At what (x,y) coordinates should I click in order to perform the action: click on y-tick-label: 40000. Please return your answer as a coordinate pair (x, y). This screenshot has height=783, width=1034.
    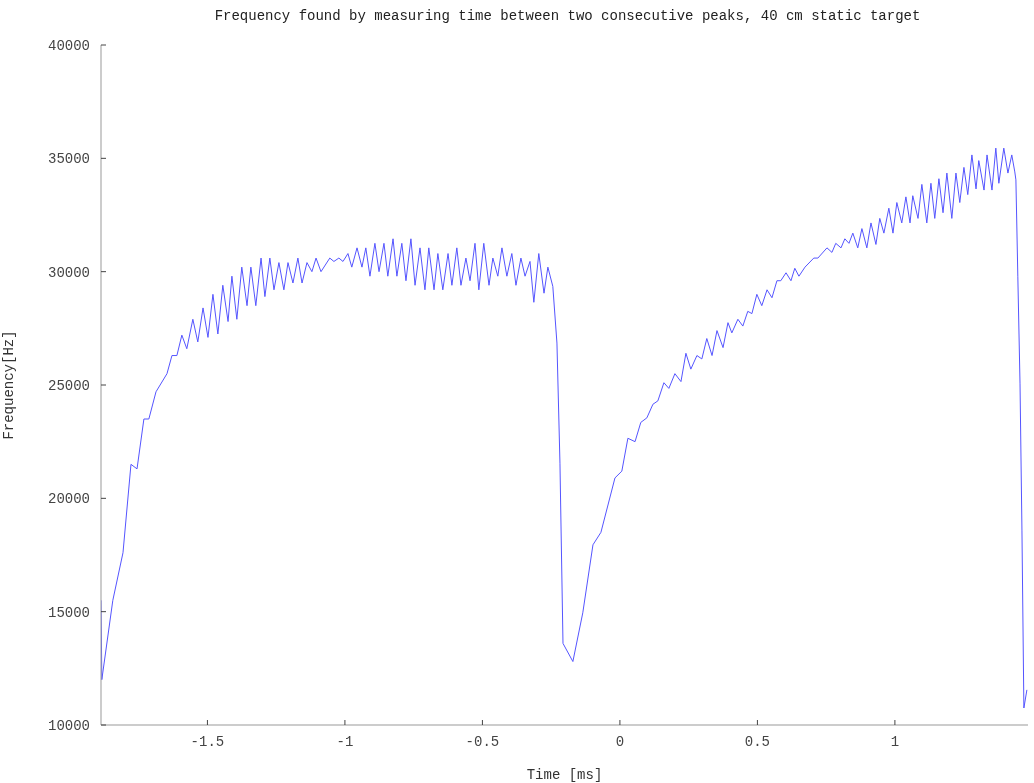
    Looking at the image, I should click on (68, 45).